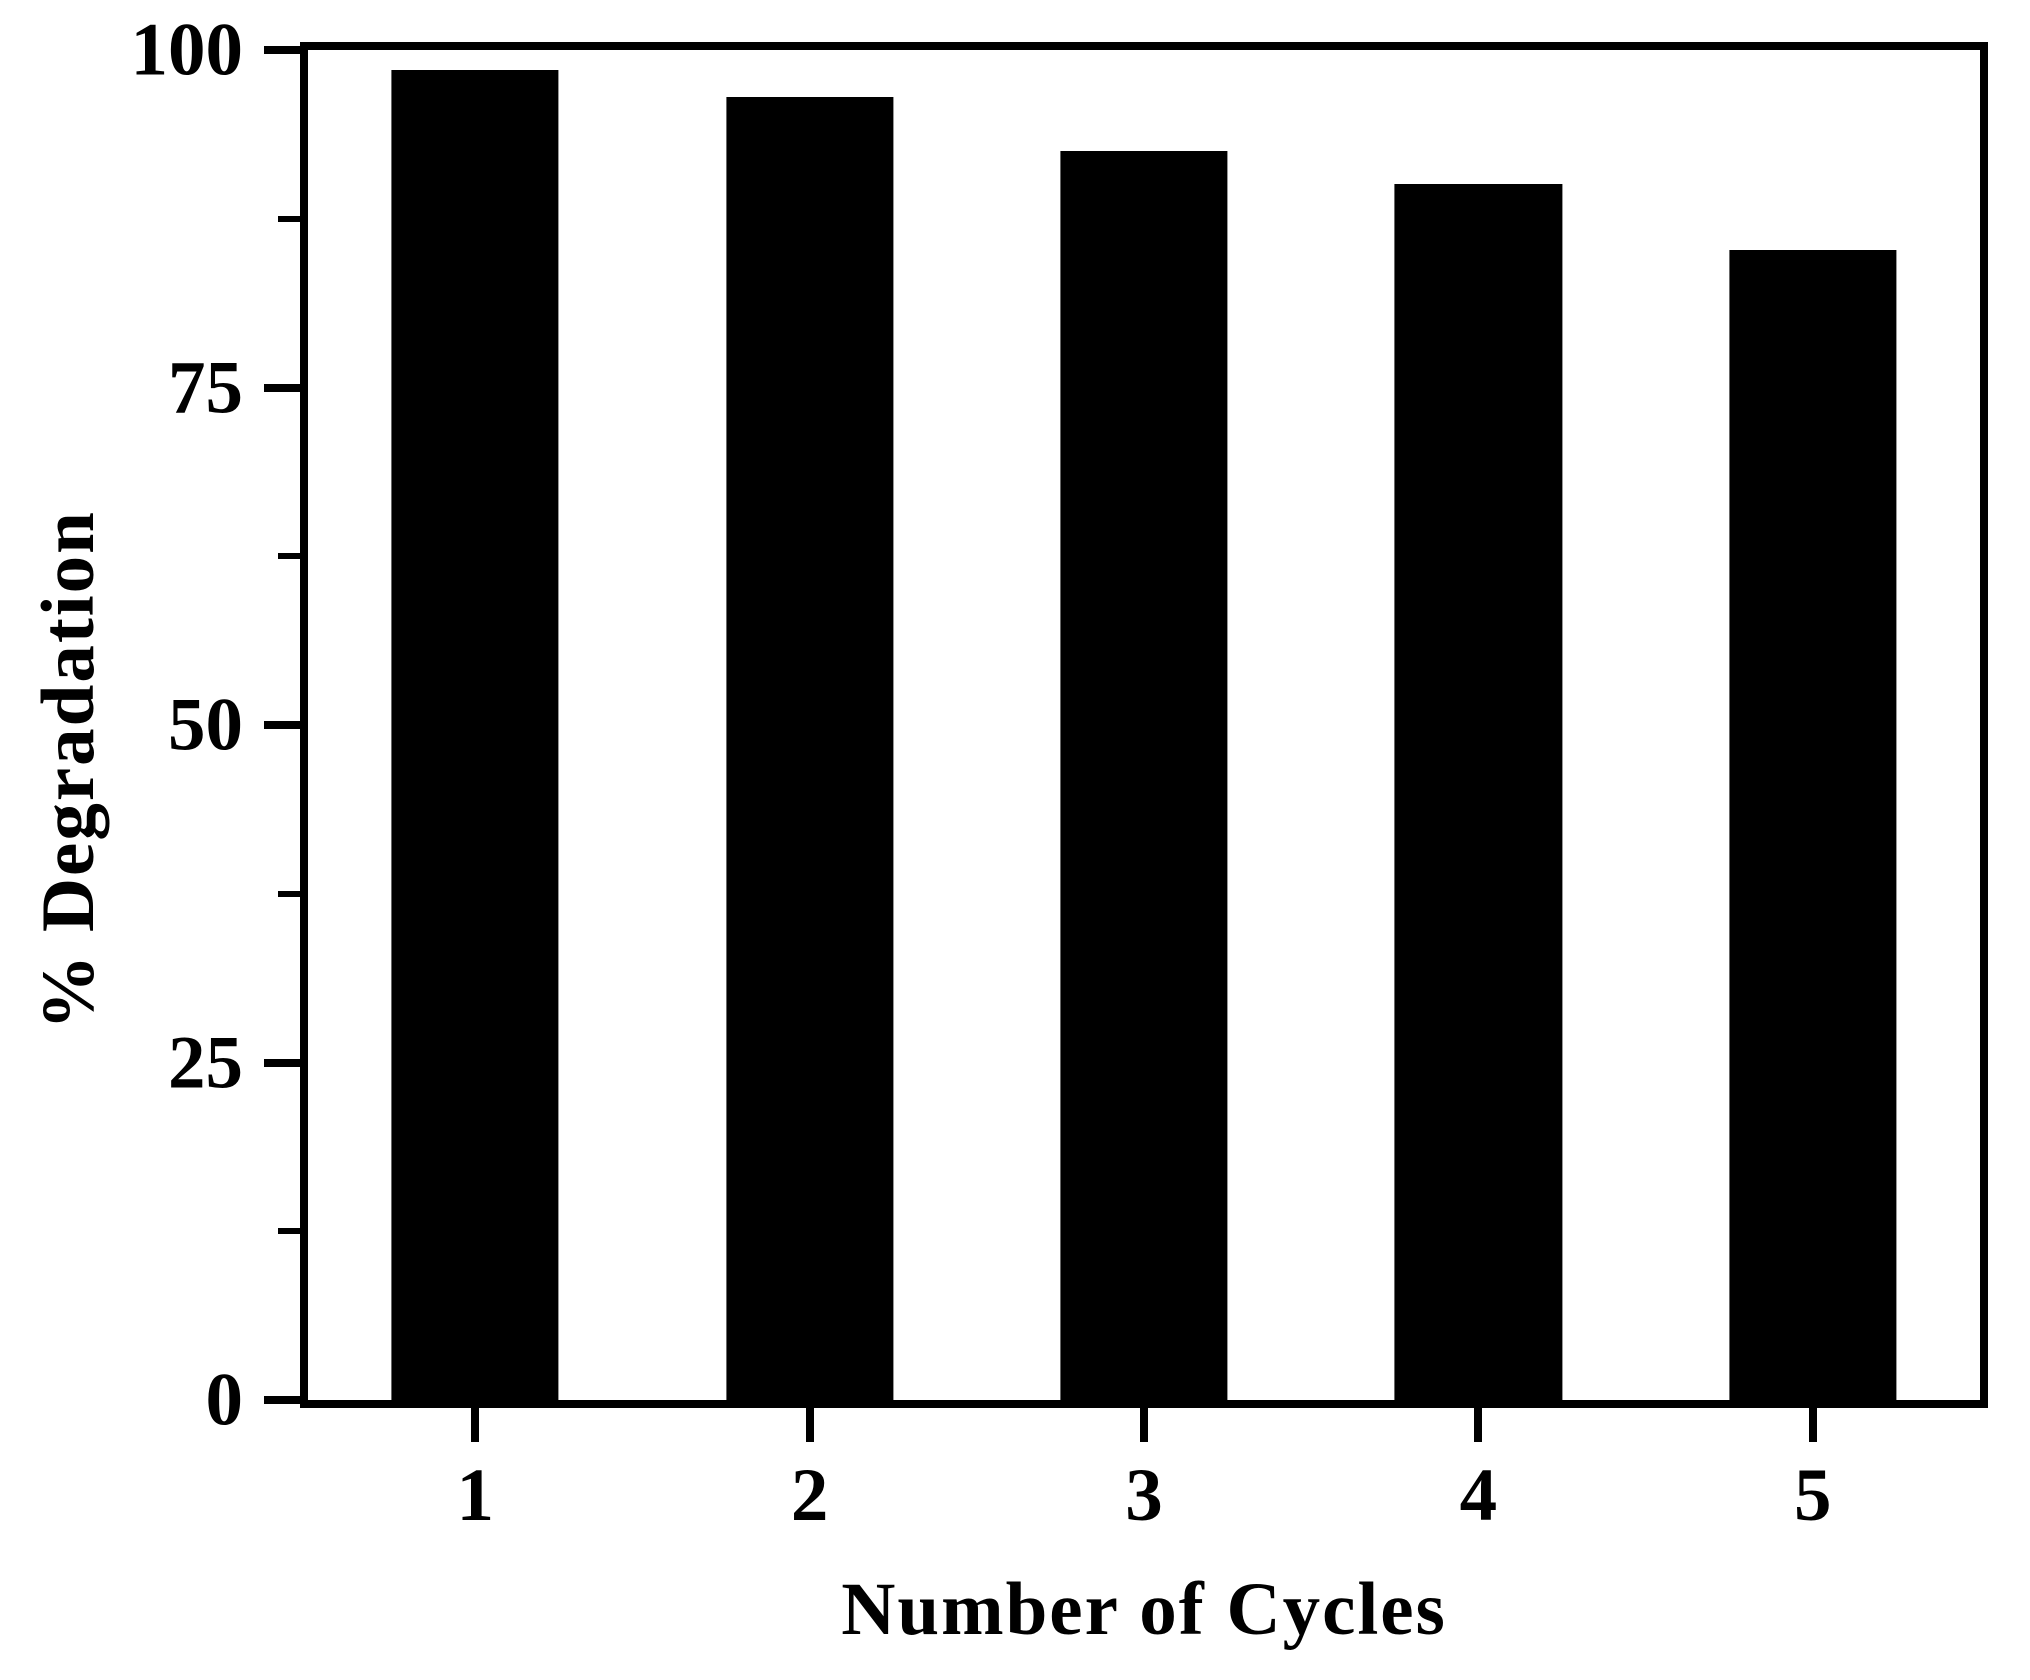 Image resolution: width=2030 pixels, height=1680 pixels. Describe the element at coordinates (1144, 1609) in the screenshot. I see `x-axis-title: Number of Cycles` at that location.